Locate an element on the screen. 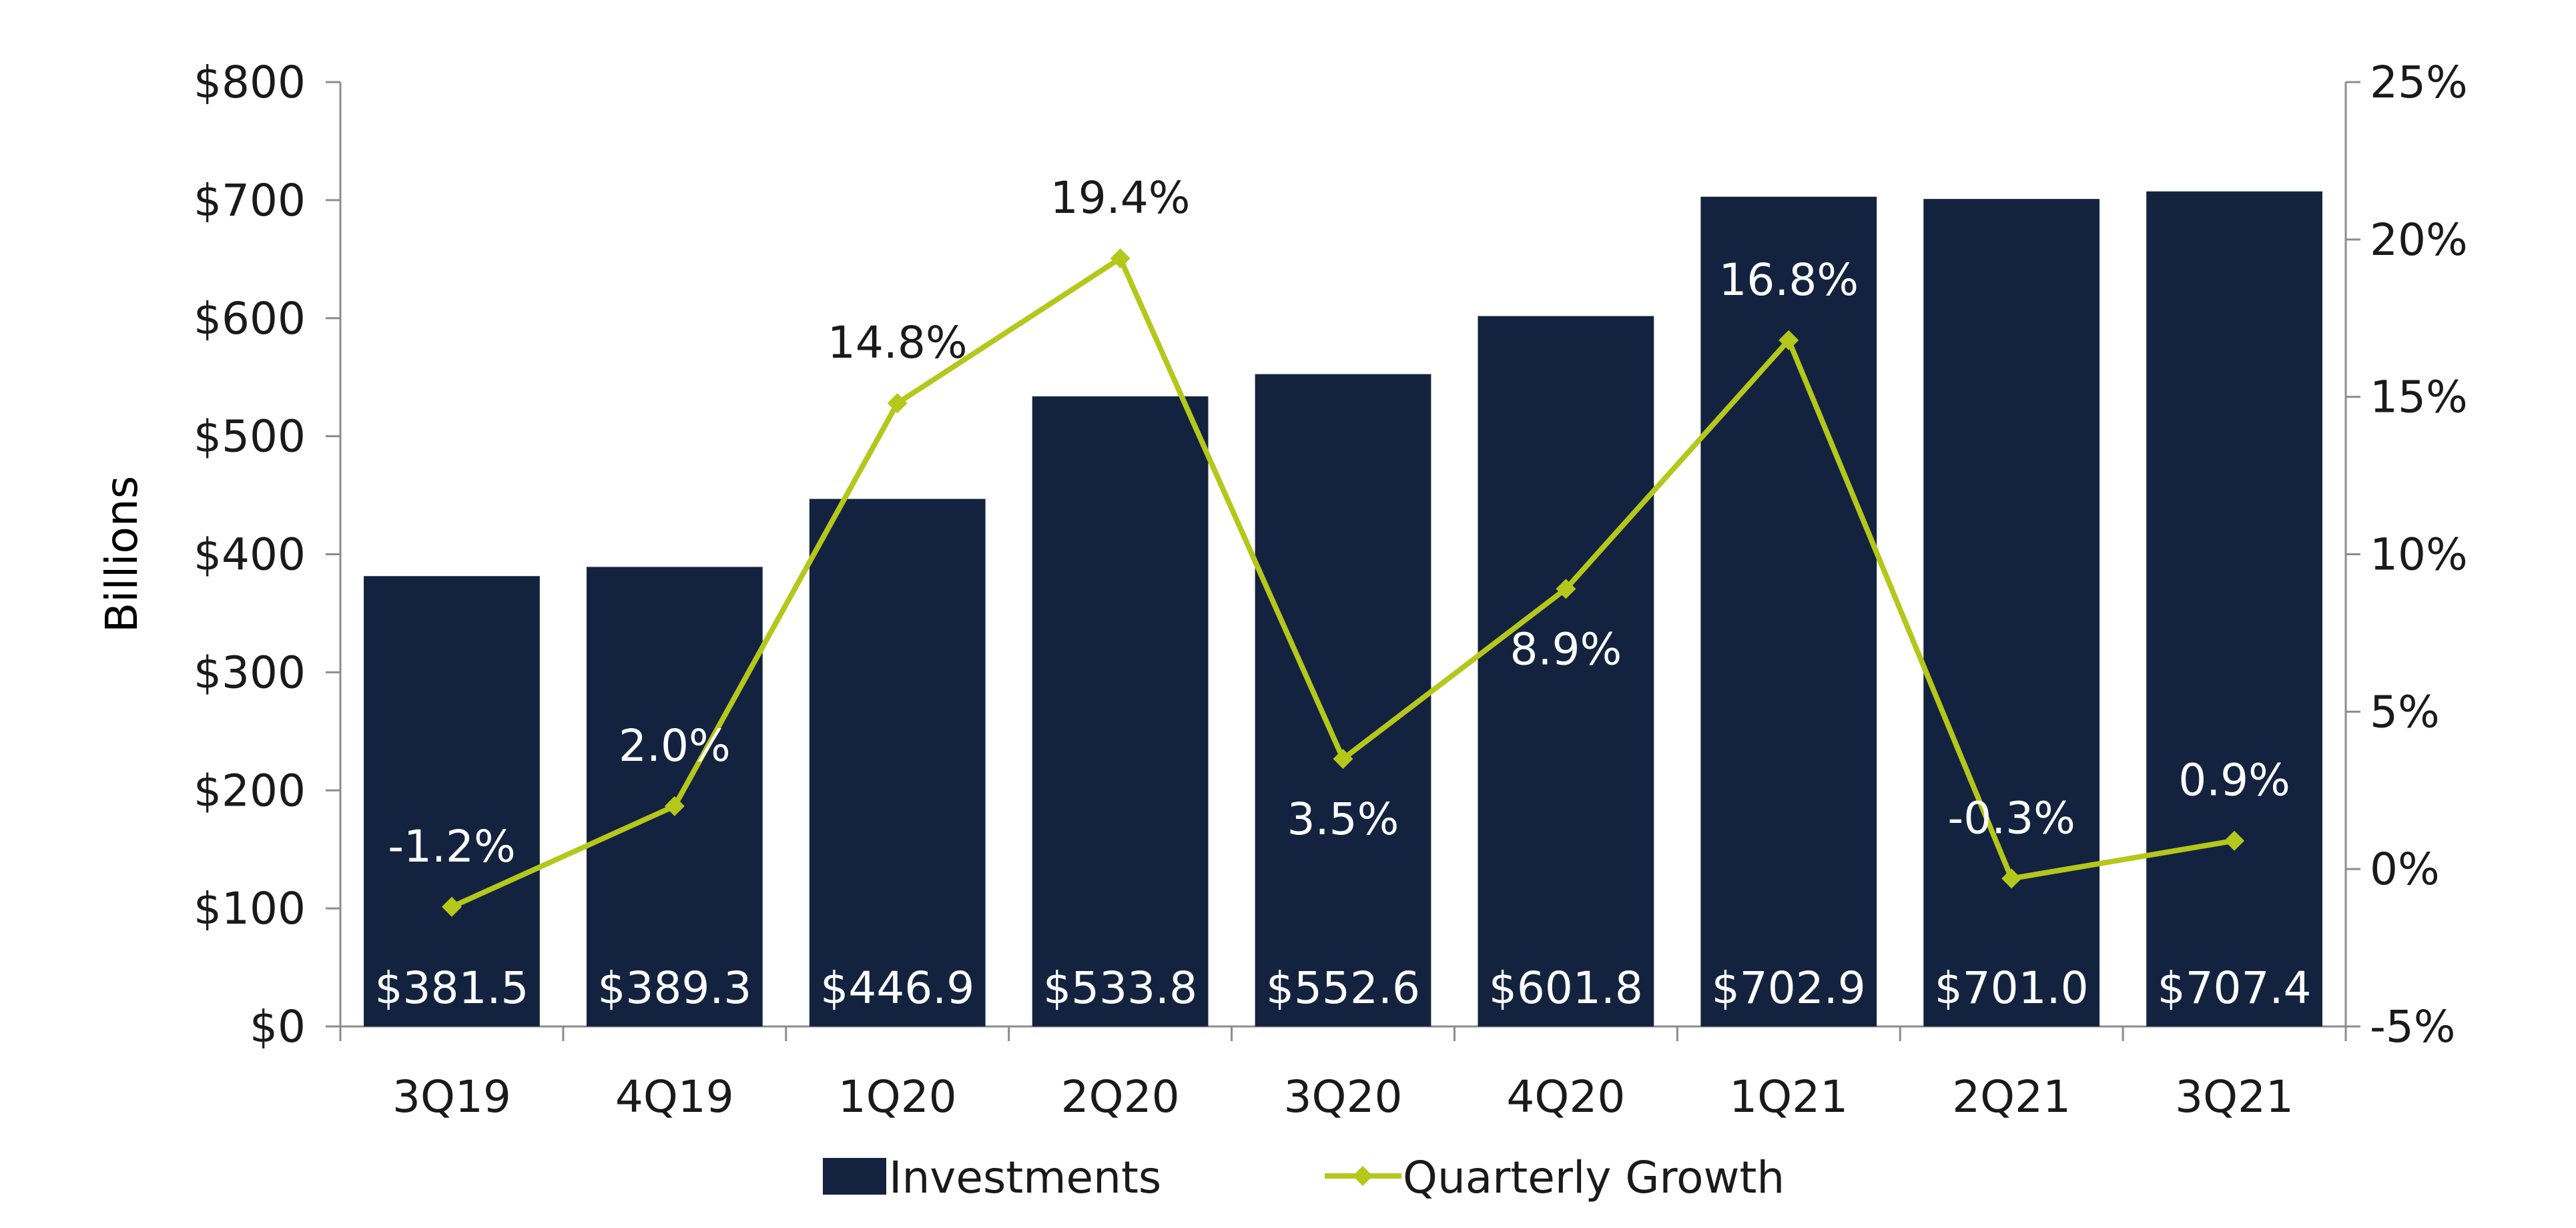 This screenshot has height=1228, width=2576. right-y-tick-label: 25% is located at coordinates (2419, 82).